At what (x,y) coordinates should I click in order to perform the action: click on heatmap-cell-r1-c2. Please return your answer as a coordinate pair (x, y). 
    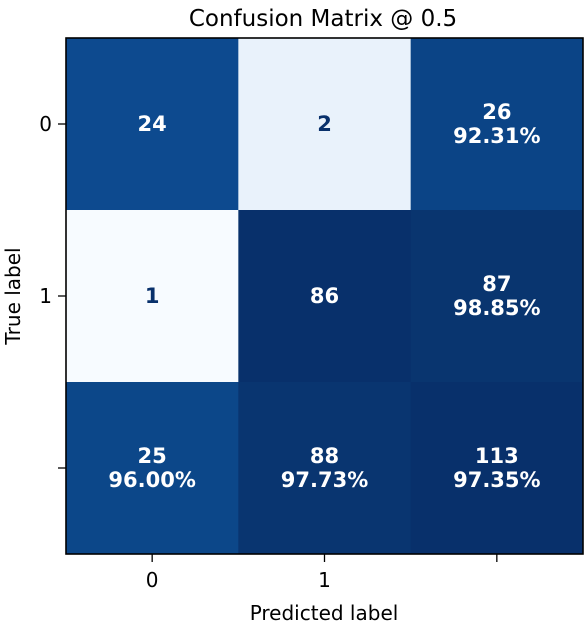
    Looking at the image, I should click on (497, 296).